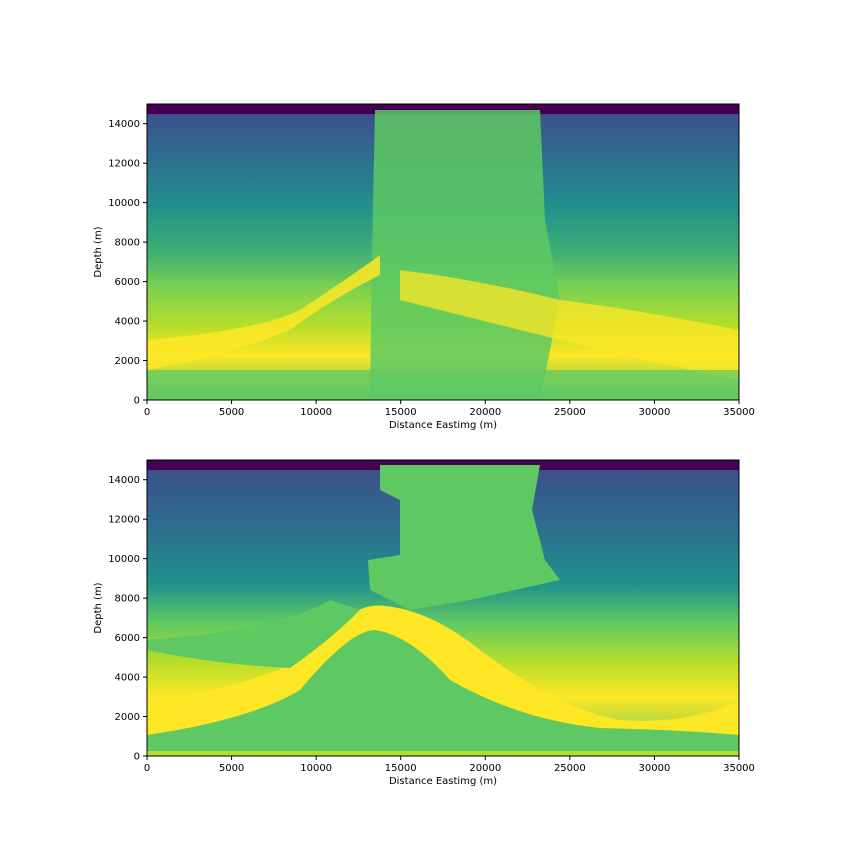 This screenshot has height=864, width=864. Describe the element at coordinates (127, 678) in the screenshot. I see `y-tick-label-2-2: 4000` at that location.